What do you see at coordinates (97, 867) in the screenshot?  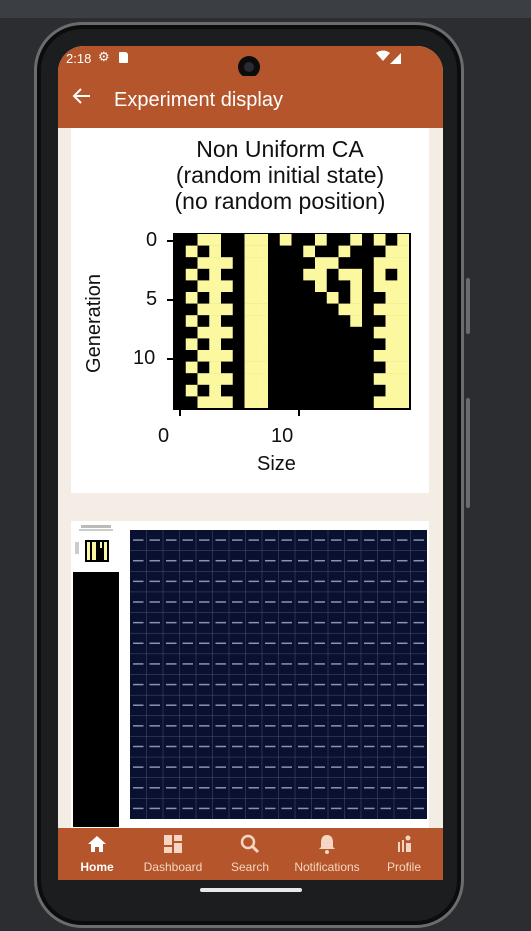 I see `nav-home-label: Home` at bounding box center [97, 867].